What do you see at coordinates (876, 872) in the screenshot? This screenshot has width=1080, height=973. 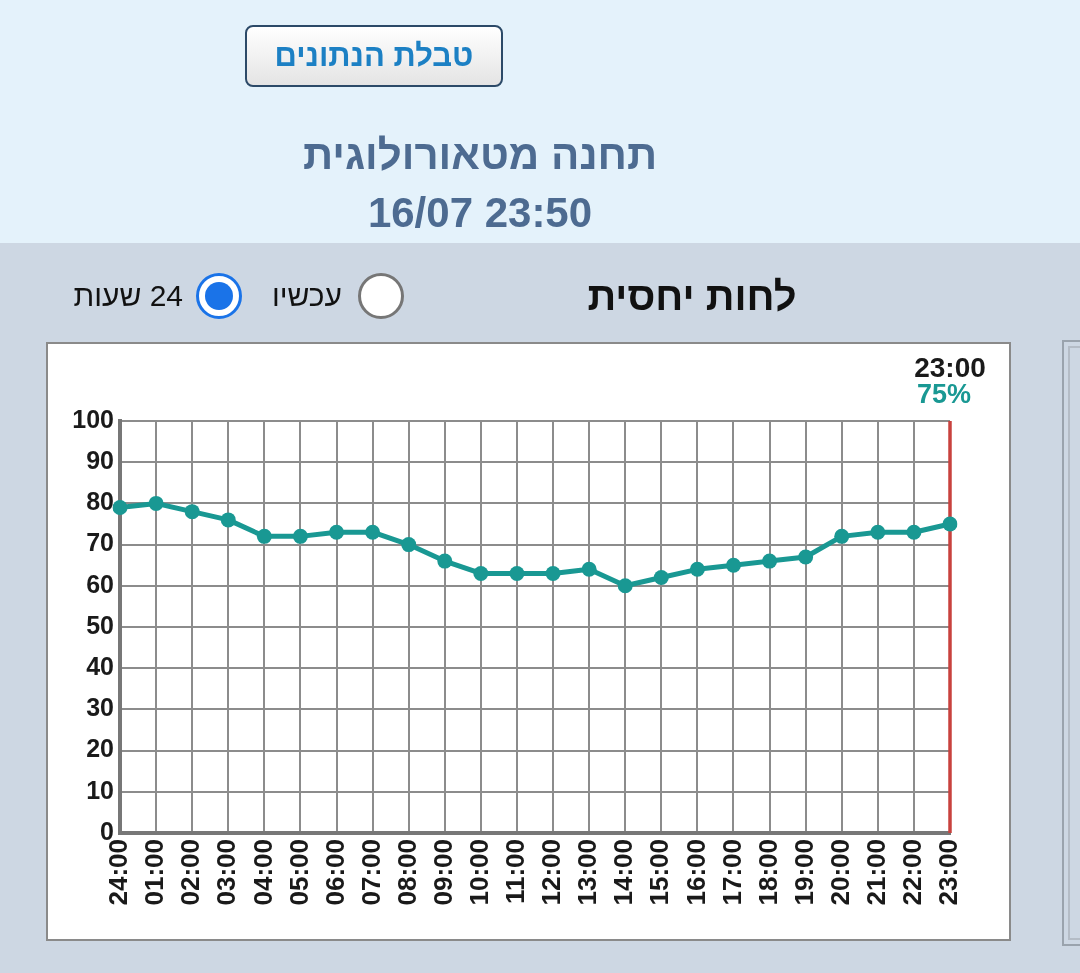 I see `x-tick-label: 21:00` at bounding box center [876, 872].